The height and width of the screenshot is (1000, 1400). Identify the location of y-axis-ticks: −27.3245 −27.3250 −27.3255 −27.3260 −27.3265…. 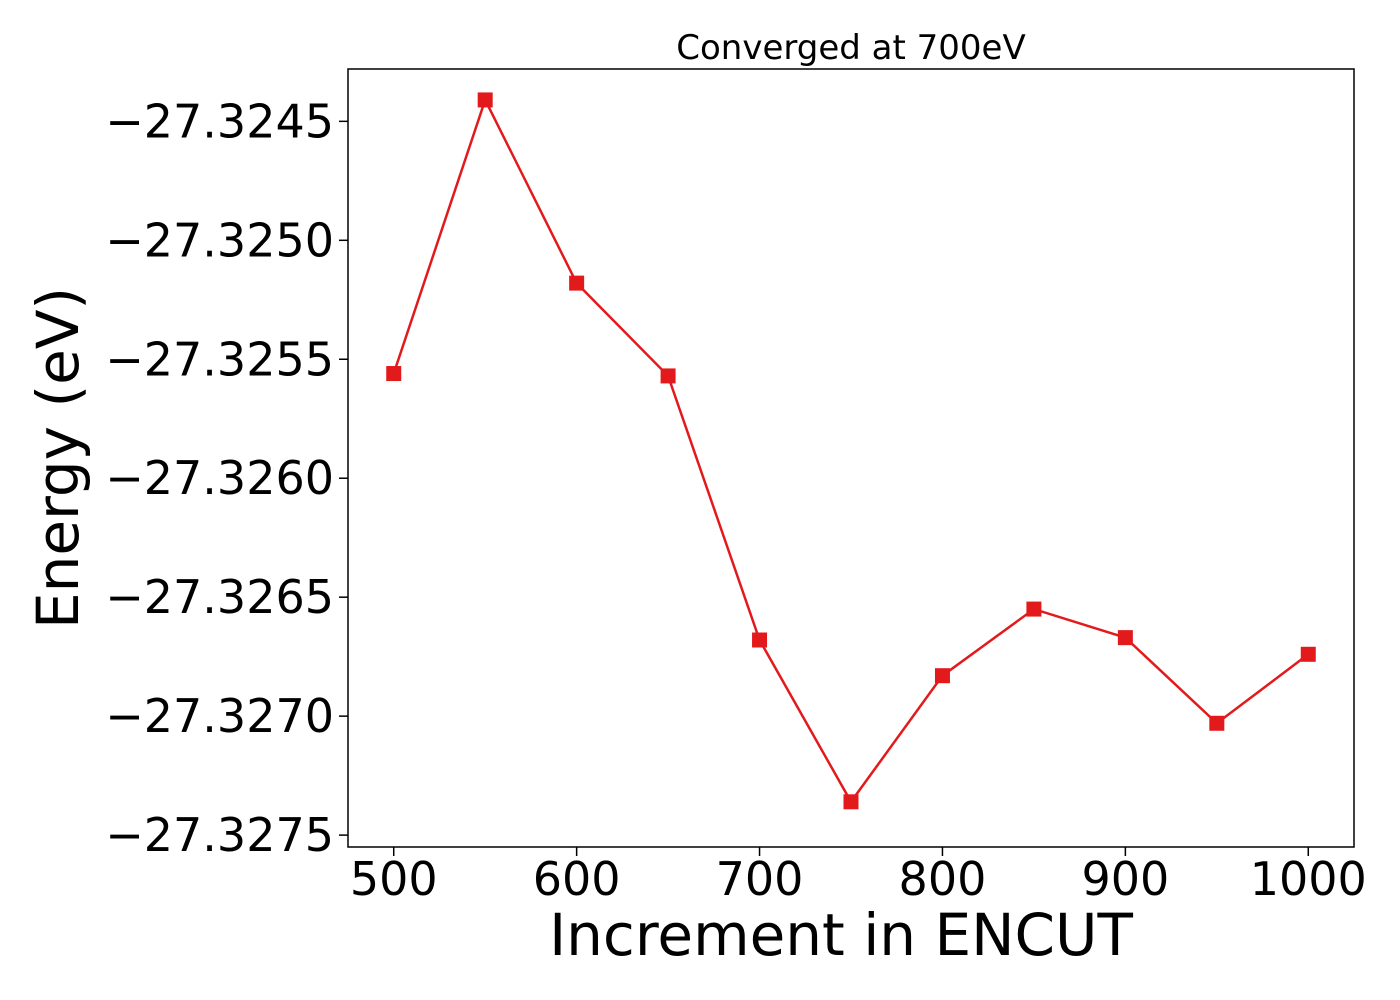
(226, 478).